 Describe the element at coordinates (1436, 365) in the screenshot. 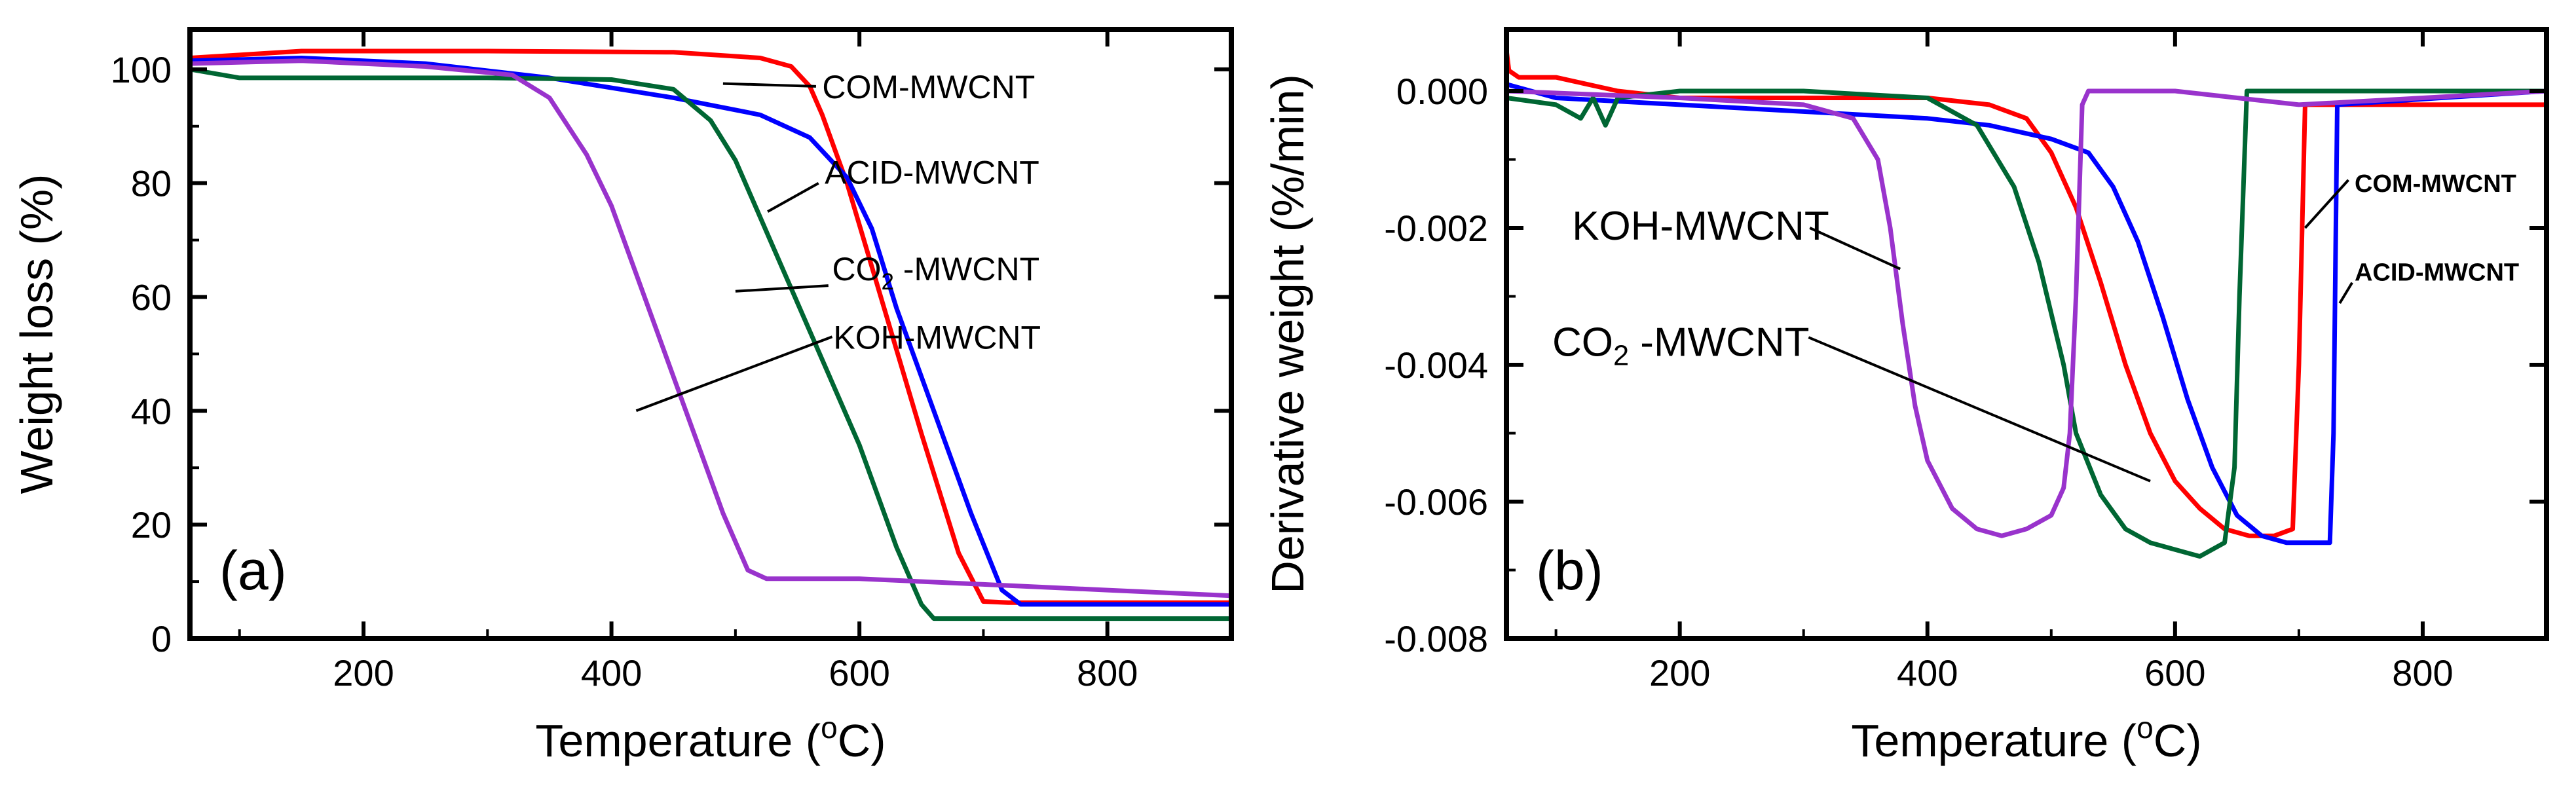

I see `panel-b-y-tick-label: -0.004` at that location.